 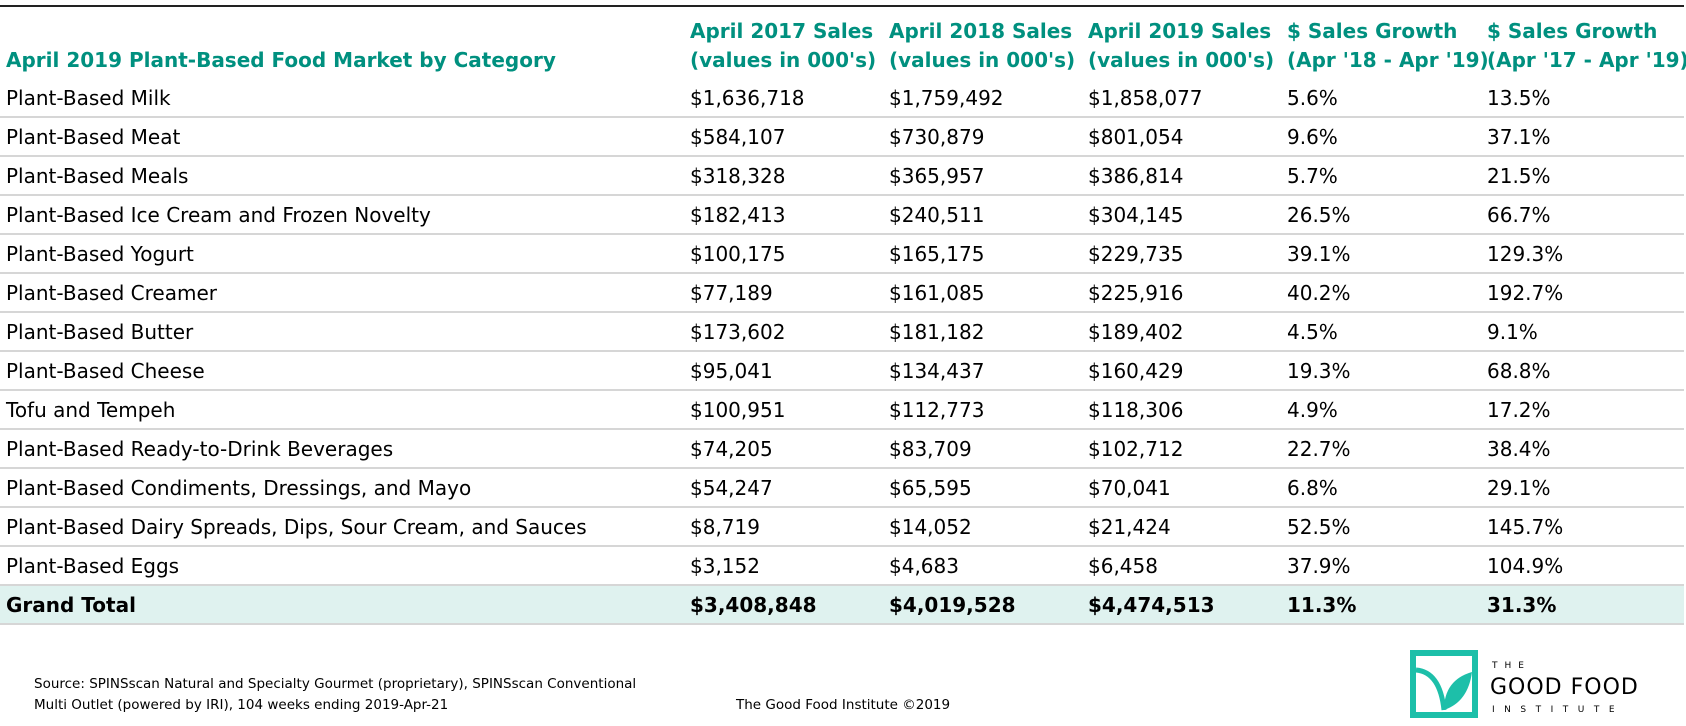 I want to click on category-cell: Plant-Based Milk, so click(x=345, y=98).